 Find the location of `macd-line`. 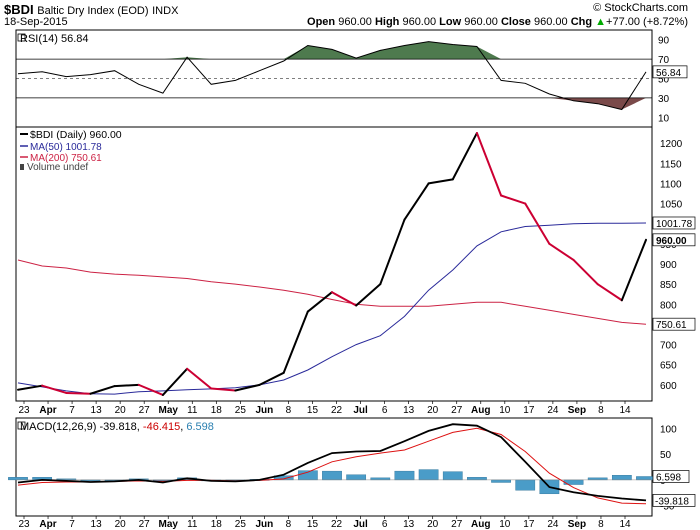

macd-line is located at coordinates (332, 462).